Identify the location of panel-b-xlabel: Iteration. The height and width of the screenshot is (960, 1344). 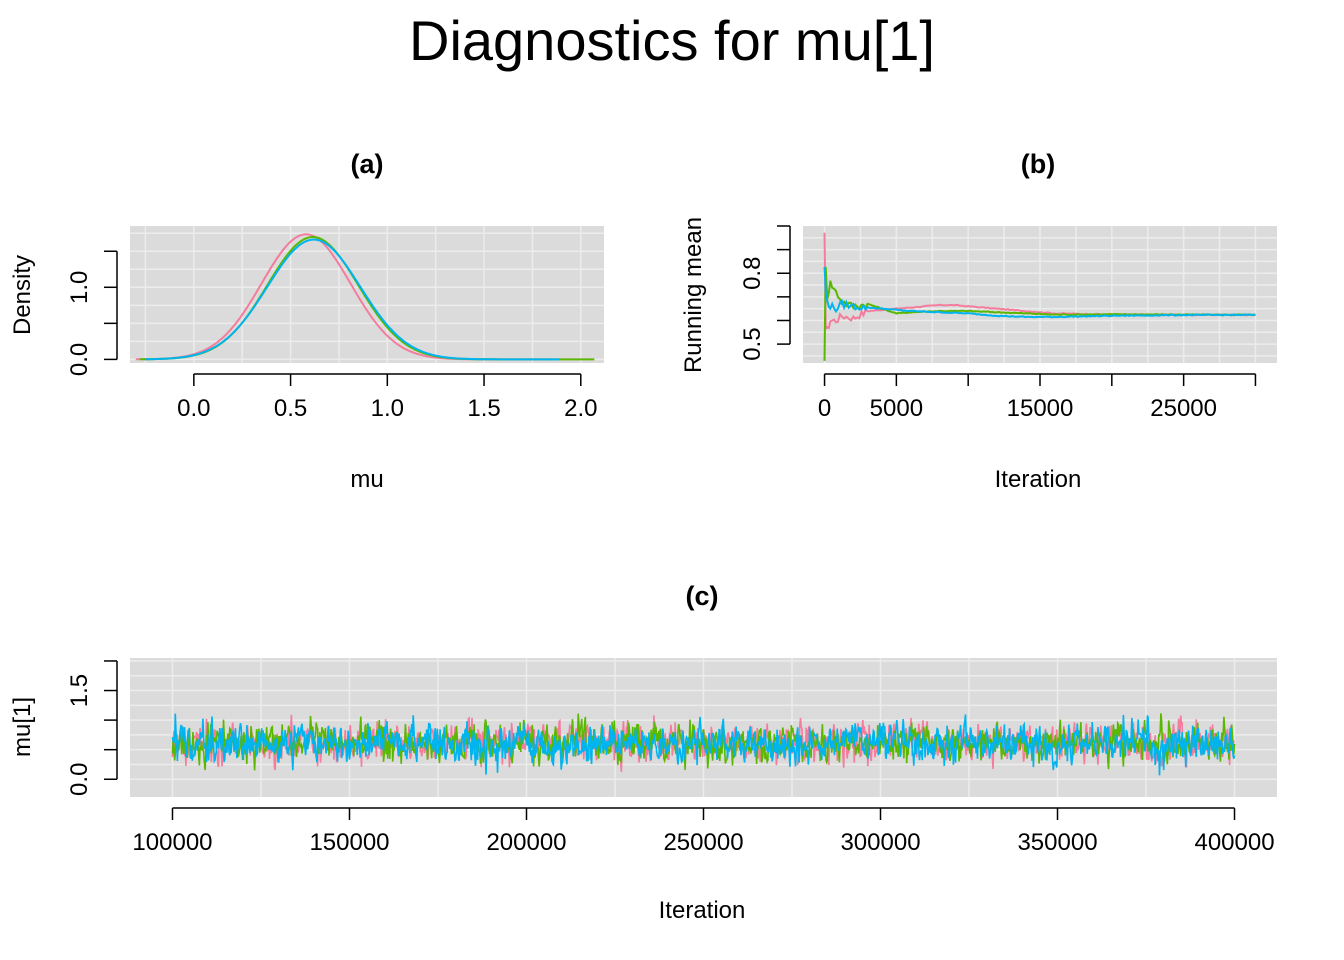
(1038, 479).